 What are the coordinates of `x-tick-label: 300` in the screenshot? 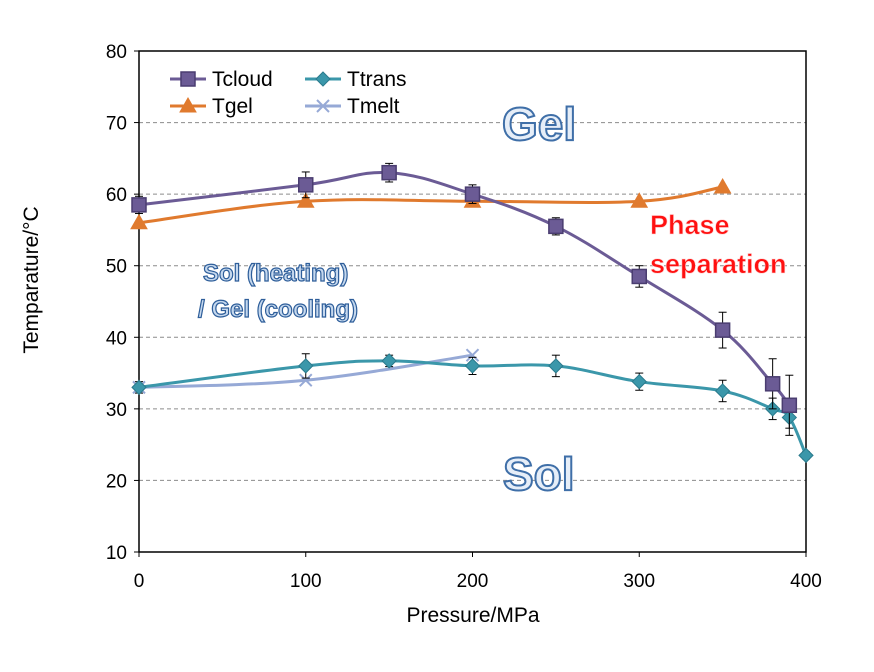 It's located at (639, 581).